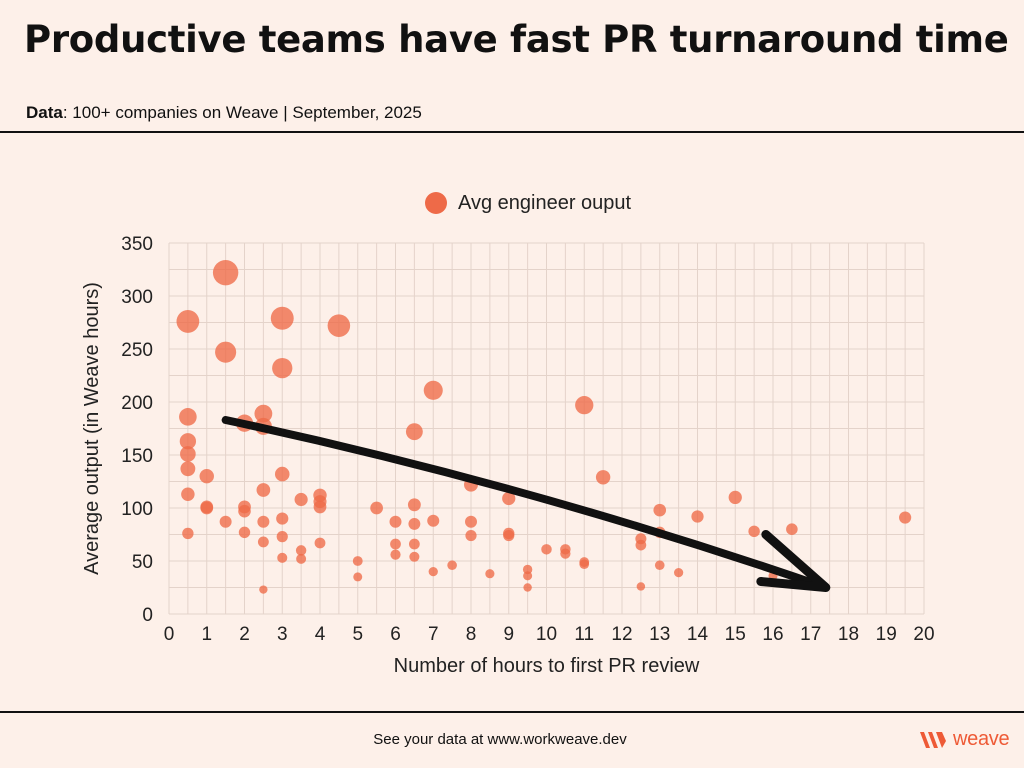 The image size is (1024, 768). I want to click on x-tick-label: 15, so click(735, 634).